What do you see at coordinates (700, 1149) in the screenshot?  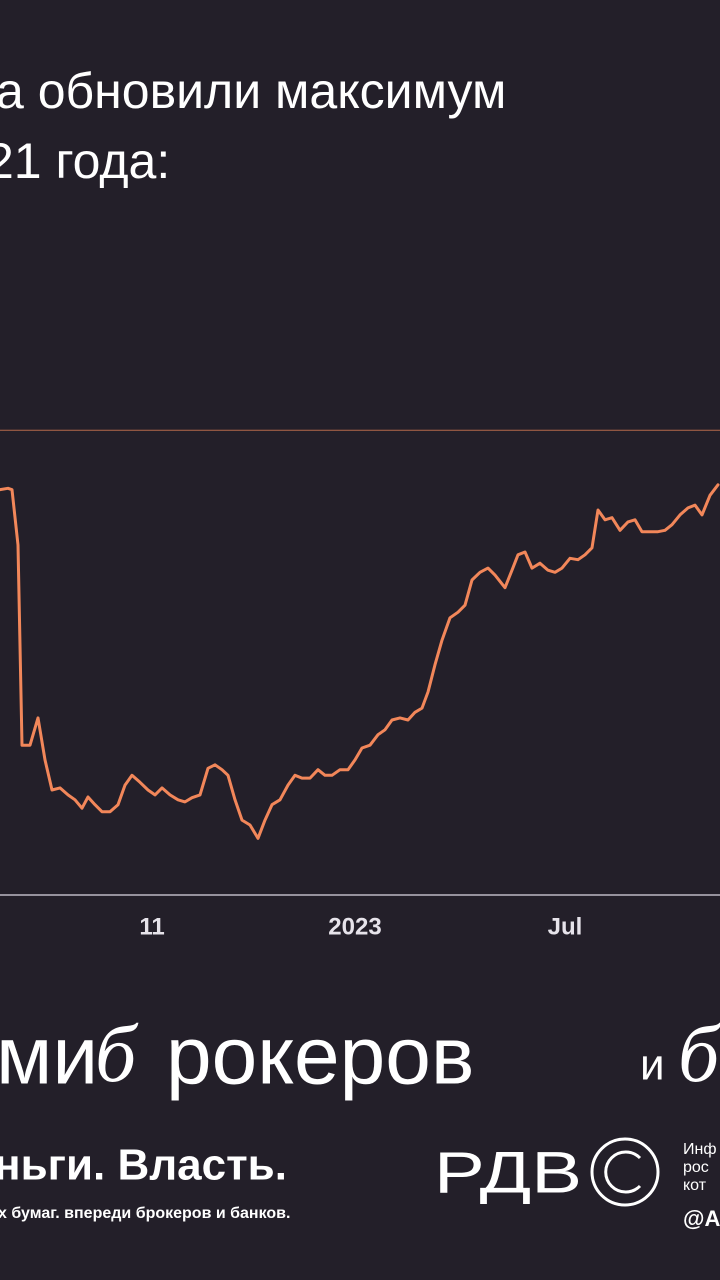 I see `side-line: Инф` at bounding box center [700, 1149].